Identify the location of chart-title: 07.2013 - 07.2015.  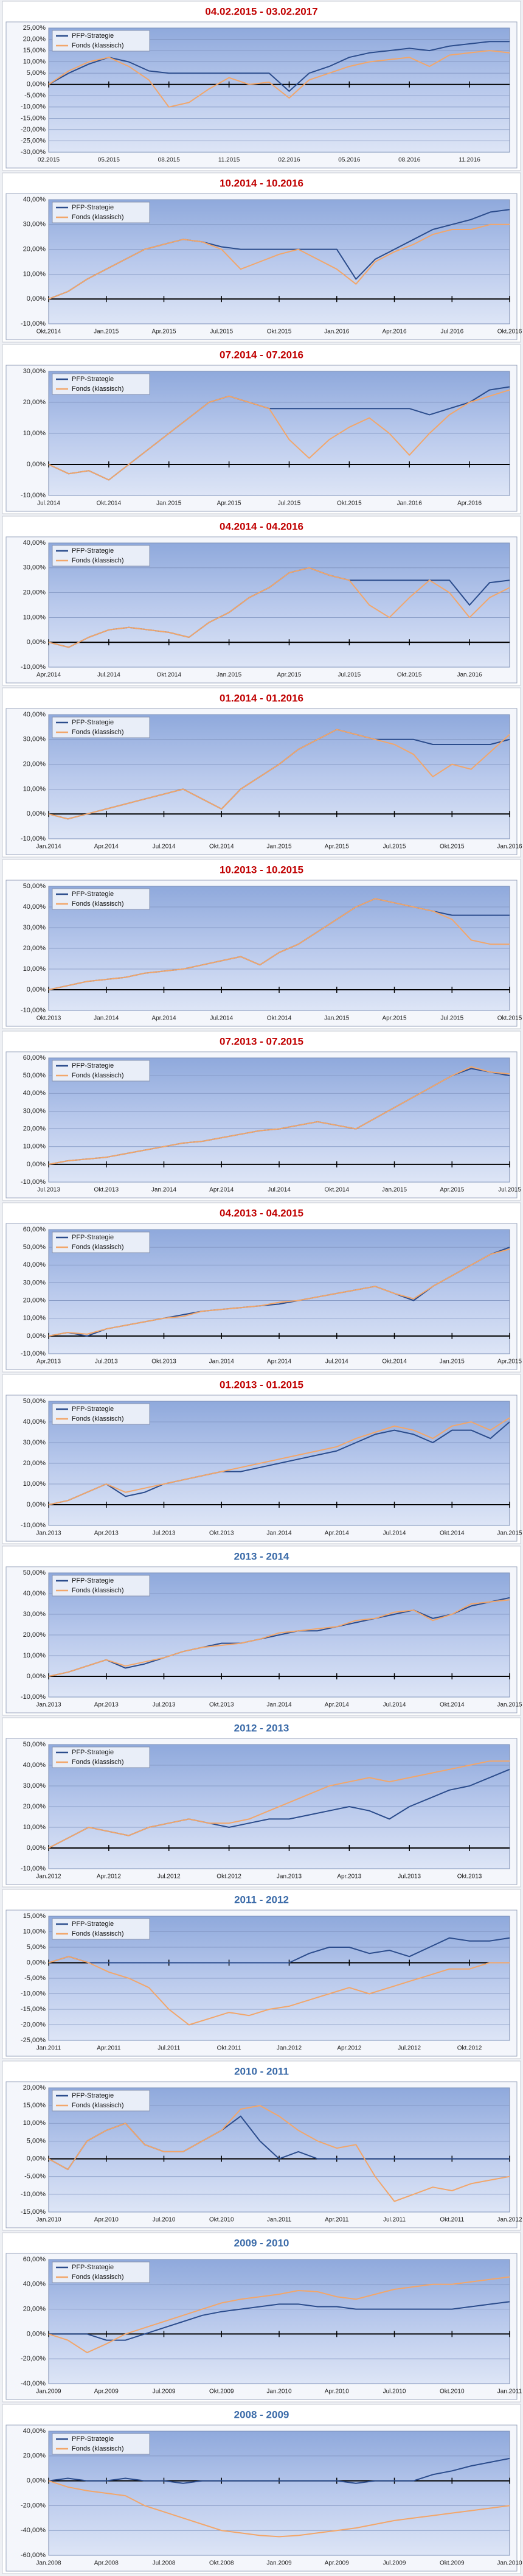
(261, 1041).